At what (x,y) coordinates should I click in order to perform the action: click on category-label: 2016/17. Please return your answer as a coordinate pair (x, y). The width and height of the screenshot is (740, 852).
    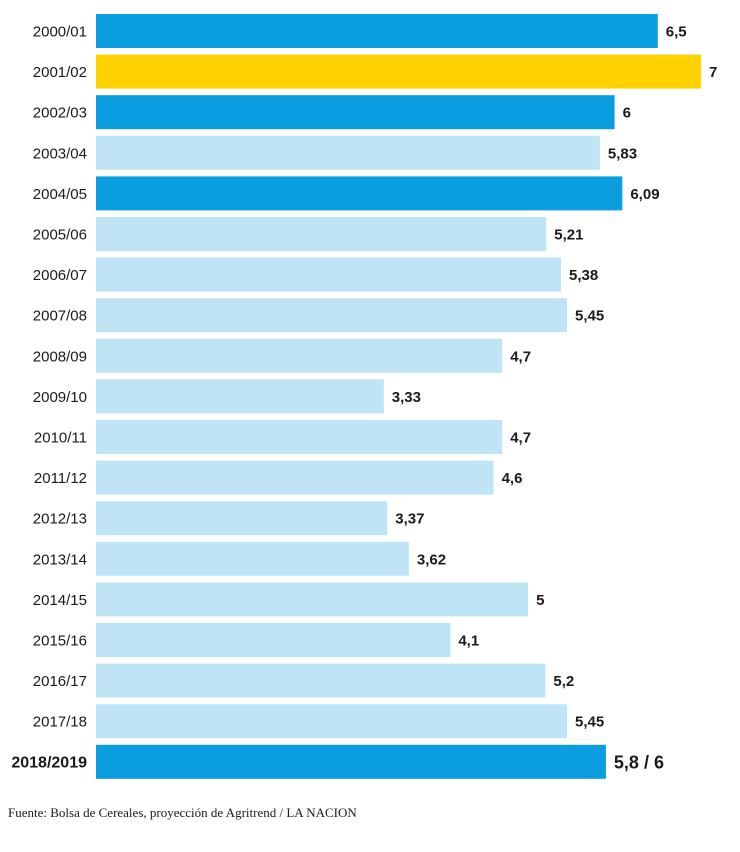
    Looking at the image, I should click on (60, 681).